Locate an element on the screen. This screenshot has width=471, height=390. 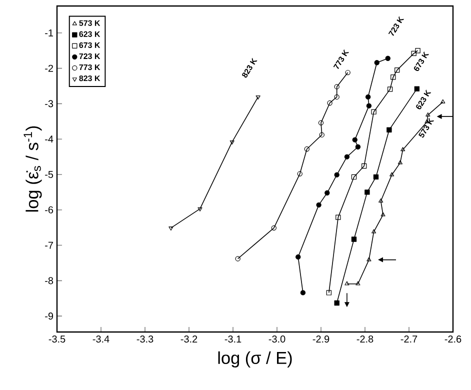
y-tick-label: -2 is located at coordinates (49, 68).